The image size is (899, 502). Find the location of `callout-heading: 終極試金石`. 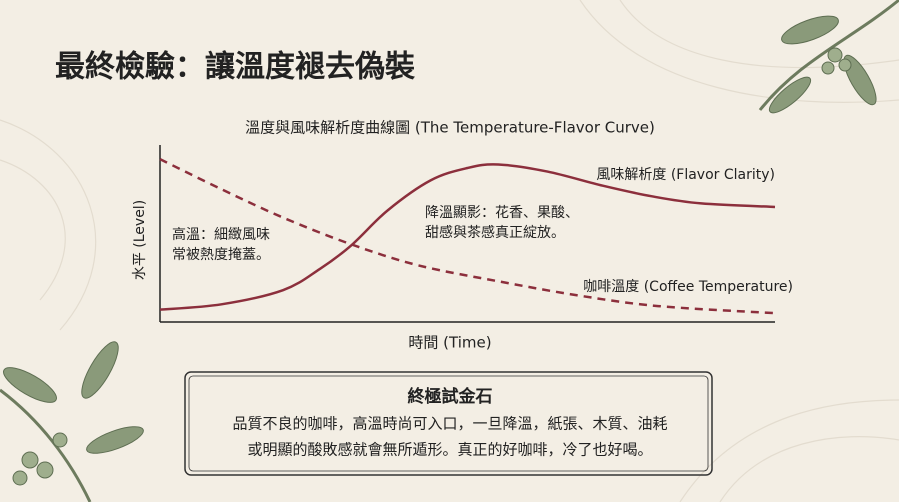

callout-heading: 終極試金石 is located at coordinates (450, 396).